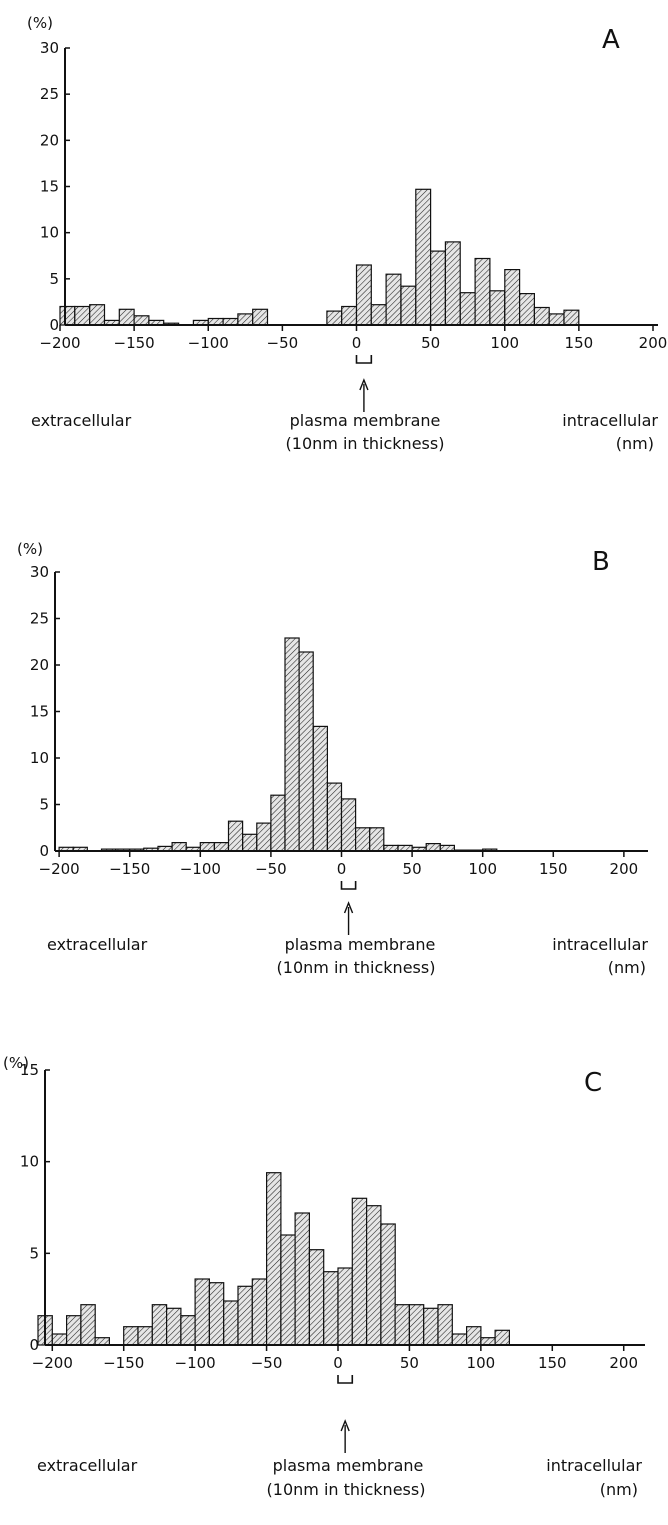  I want to click on y-tick-label: 20, so click(49, 140).